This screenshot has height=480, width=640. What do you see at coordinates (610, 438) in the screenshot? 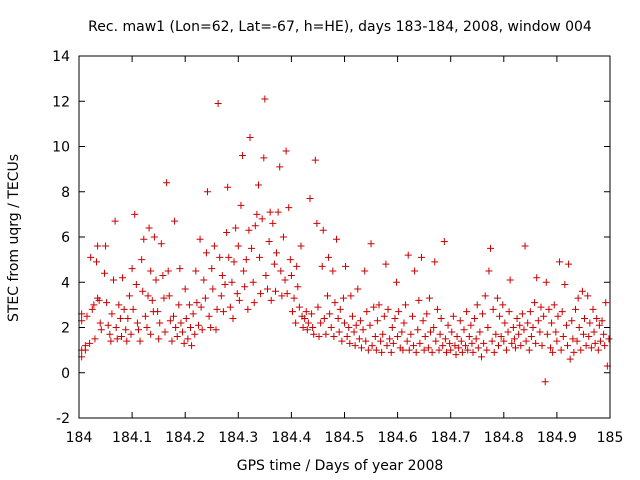
I see `x-tick-label: 185` at bounding box center [610, 438].